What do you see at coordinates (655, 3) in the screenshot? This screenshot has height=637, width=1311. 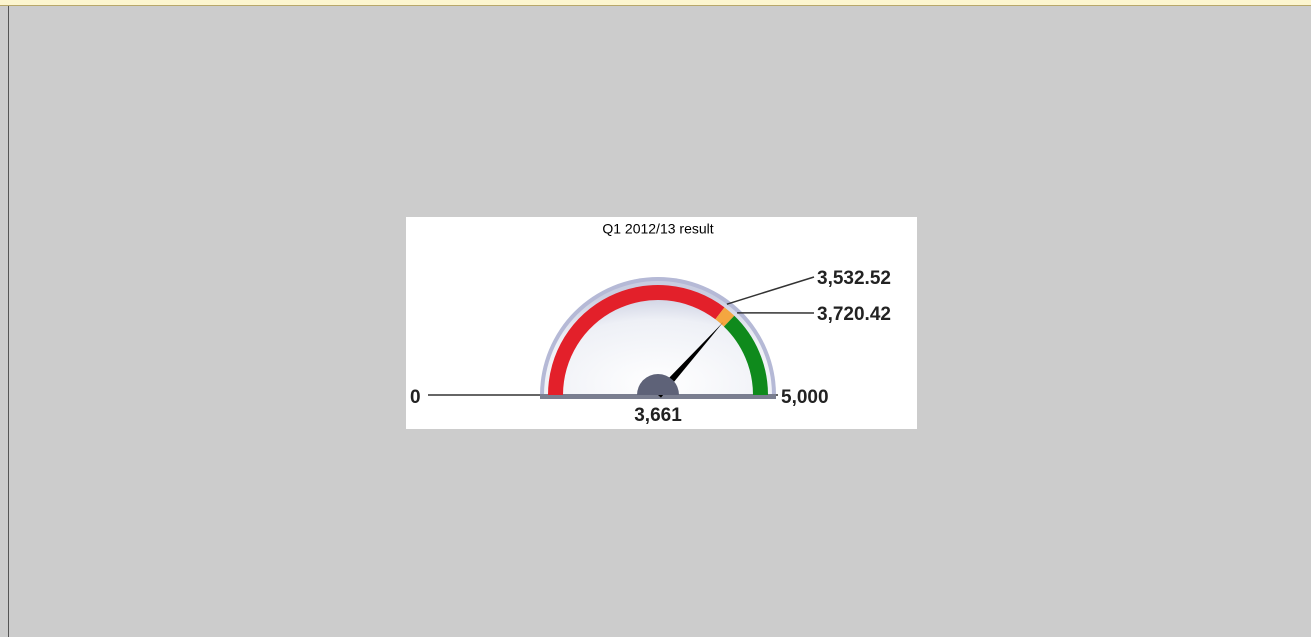 I see `header-bar` at bounding box center [655, 3].